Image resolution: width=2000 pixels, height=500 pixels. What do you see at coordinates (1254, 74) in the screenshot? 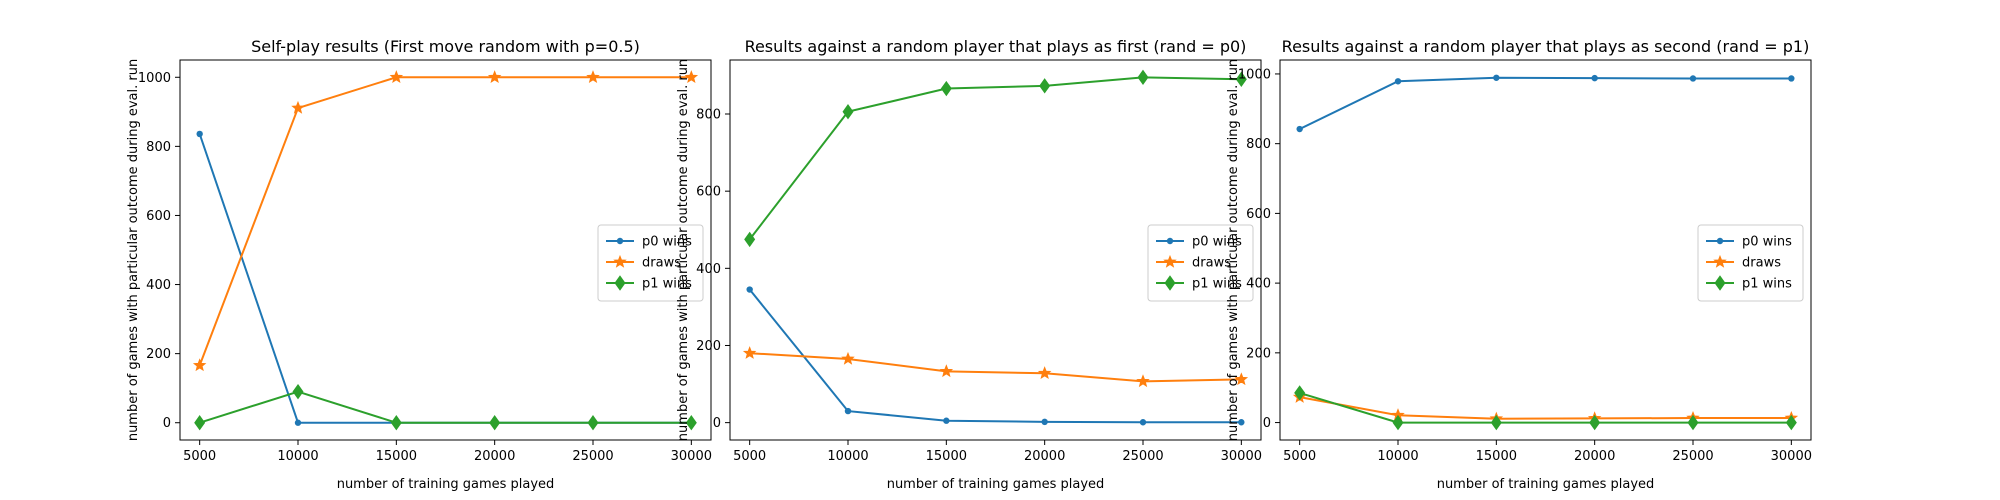
I see `y-tick-label: 1000` at bounding box center [1254, 74].